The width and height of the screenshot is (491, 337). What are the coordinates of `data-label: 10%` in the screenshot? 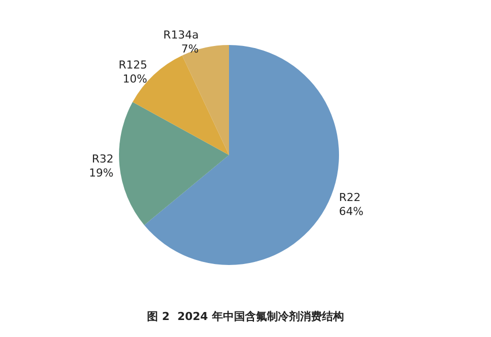 It's located at (135, 79).